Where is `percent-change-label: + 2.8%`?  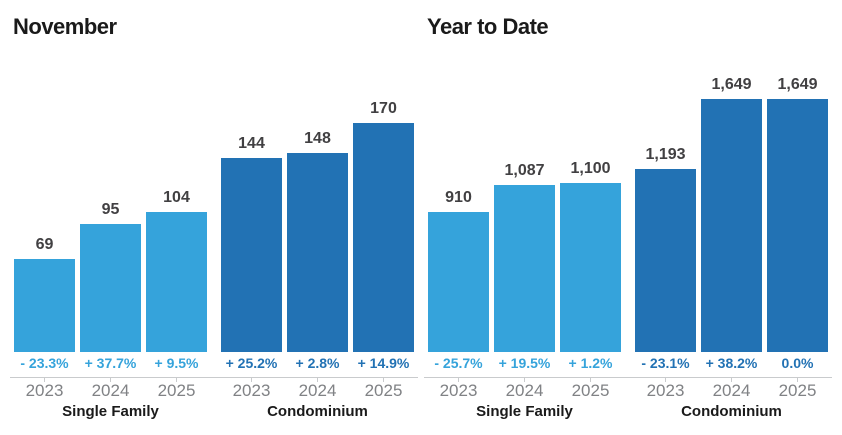
percent-change-label: + 2.8% is located at coordinates (317, 363).